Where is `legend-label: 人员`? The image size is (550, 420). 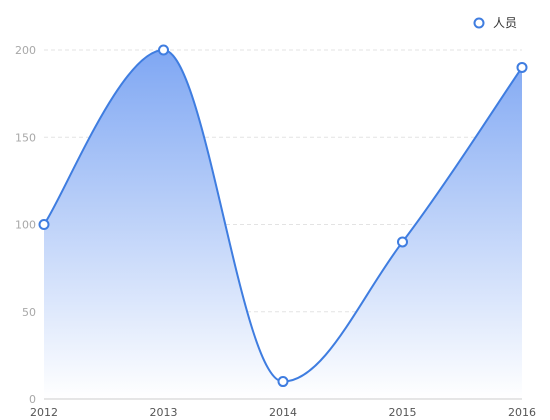
legend-label: 人员 is located at coordinates (505, 23).